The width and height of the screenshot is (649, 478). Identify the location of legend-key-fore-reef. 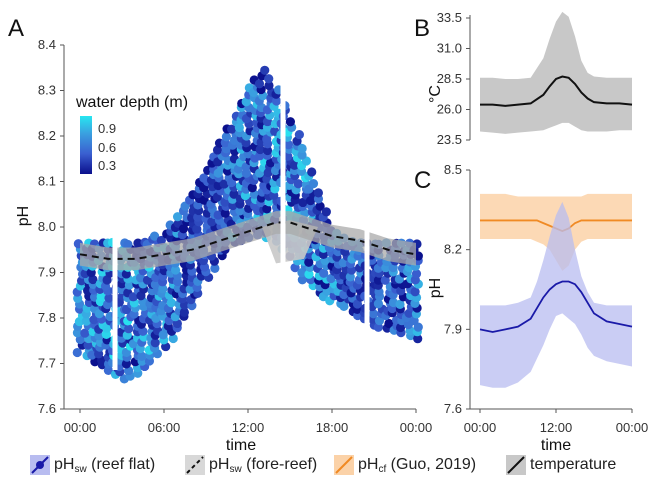
(195, 465).